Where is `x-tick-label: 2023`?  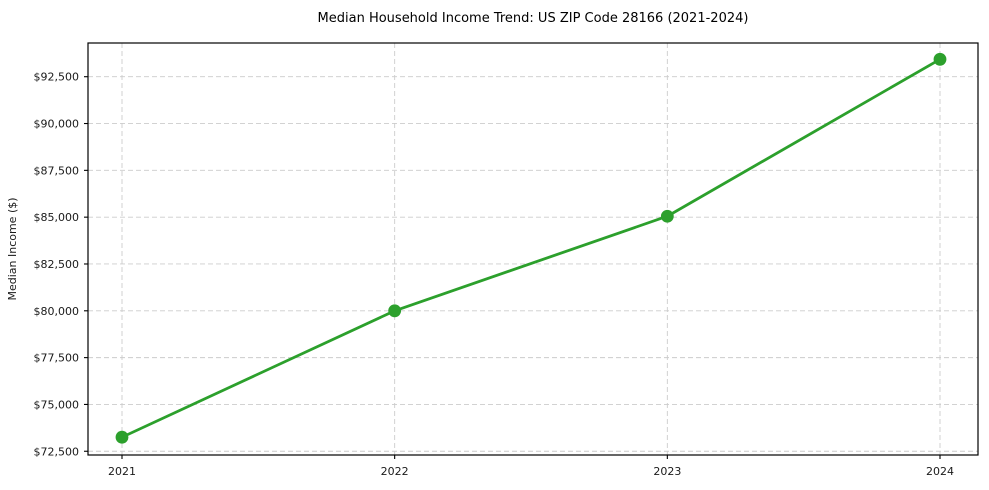 x-tick-label: 2023 is located at coordinates (667, 471).